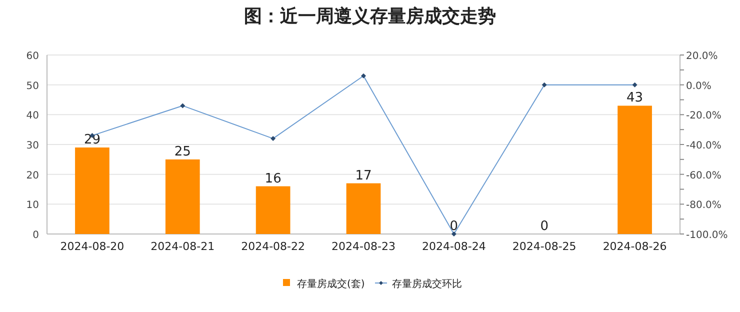 This screenshot has height=312, width=740. I want to click on data-label: 17, so click(363, 176).